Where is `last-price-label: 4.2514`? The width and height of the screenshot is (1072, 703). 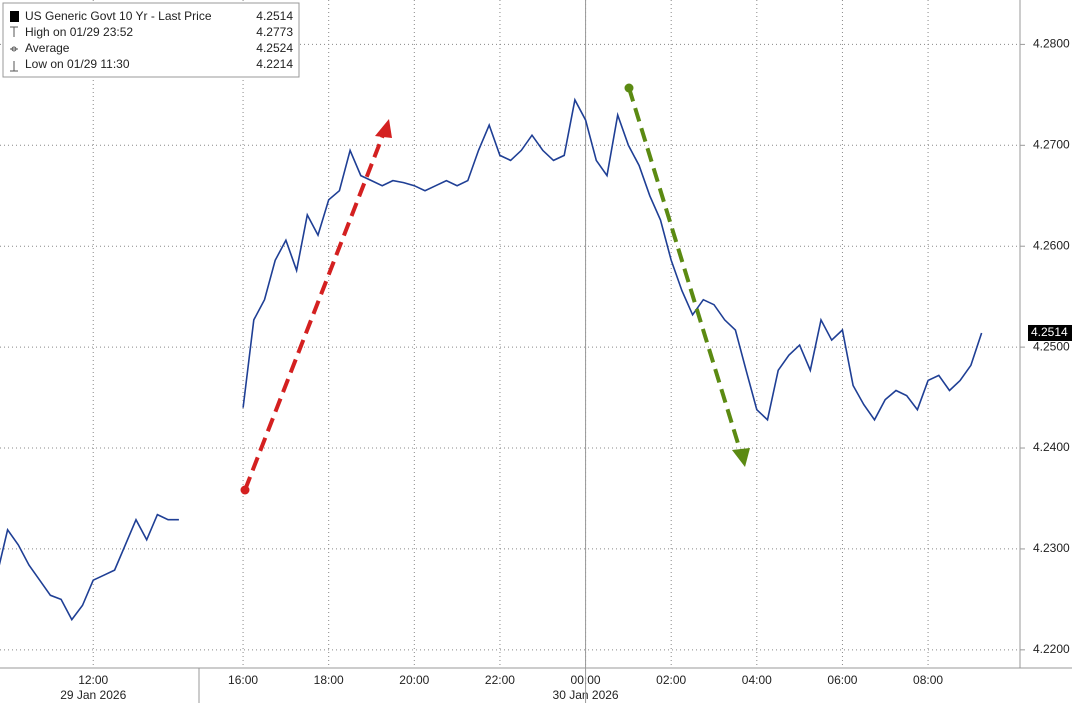
last-price-label: 4.2514 is located at coordinates (1049, 332).